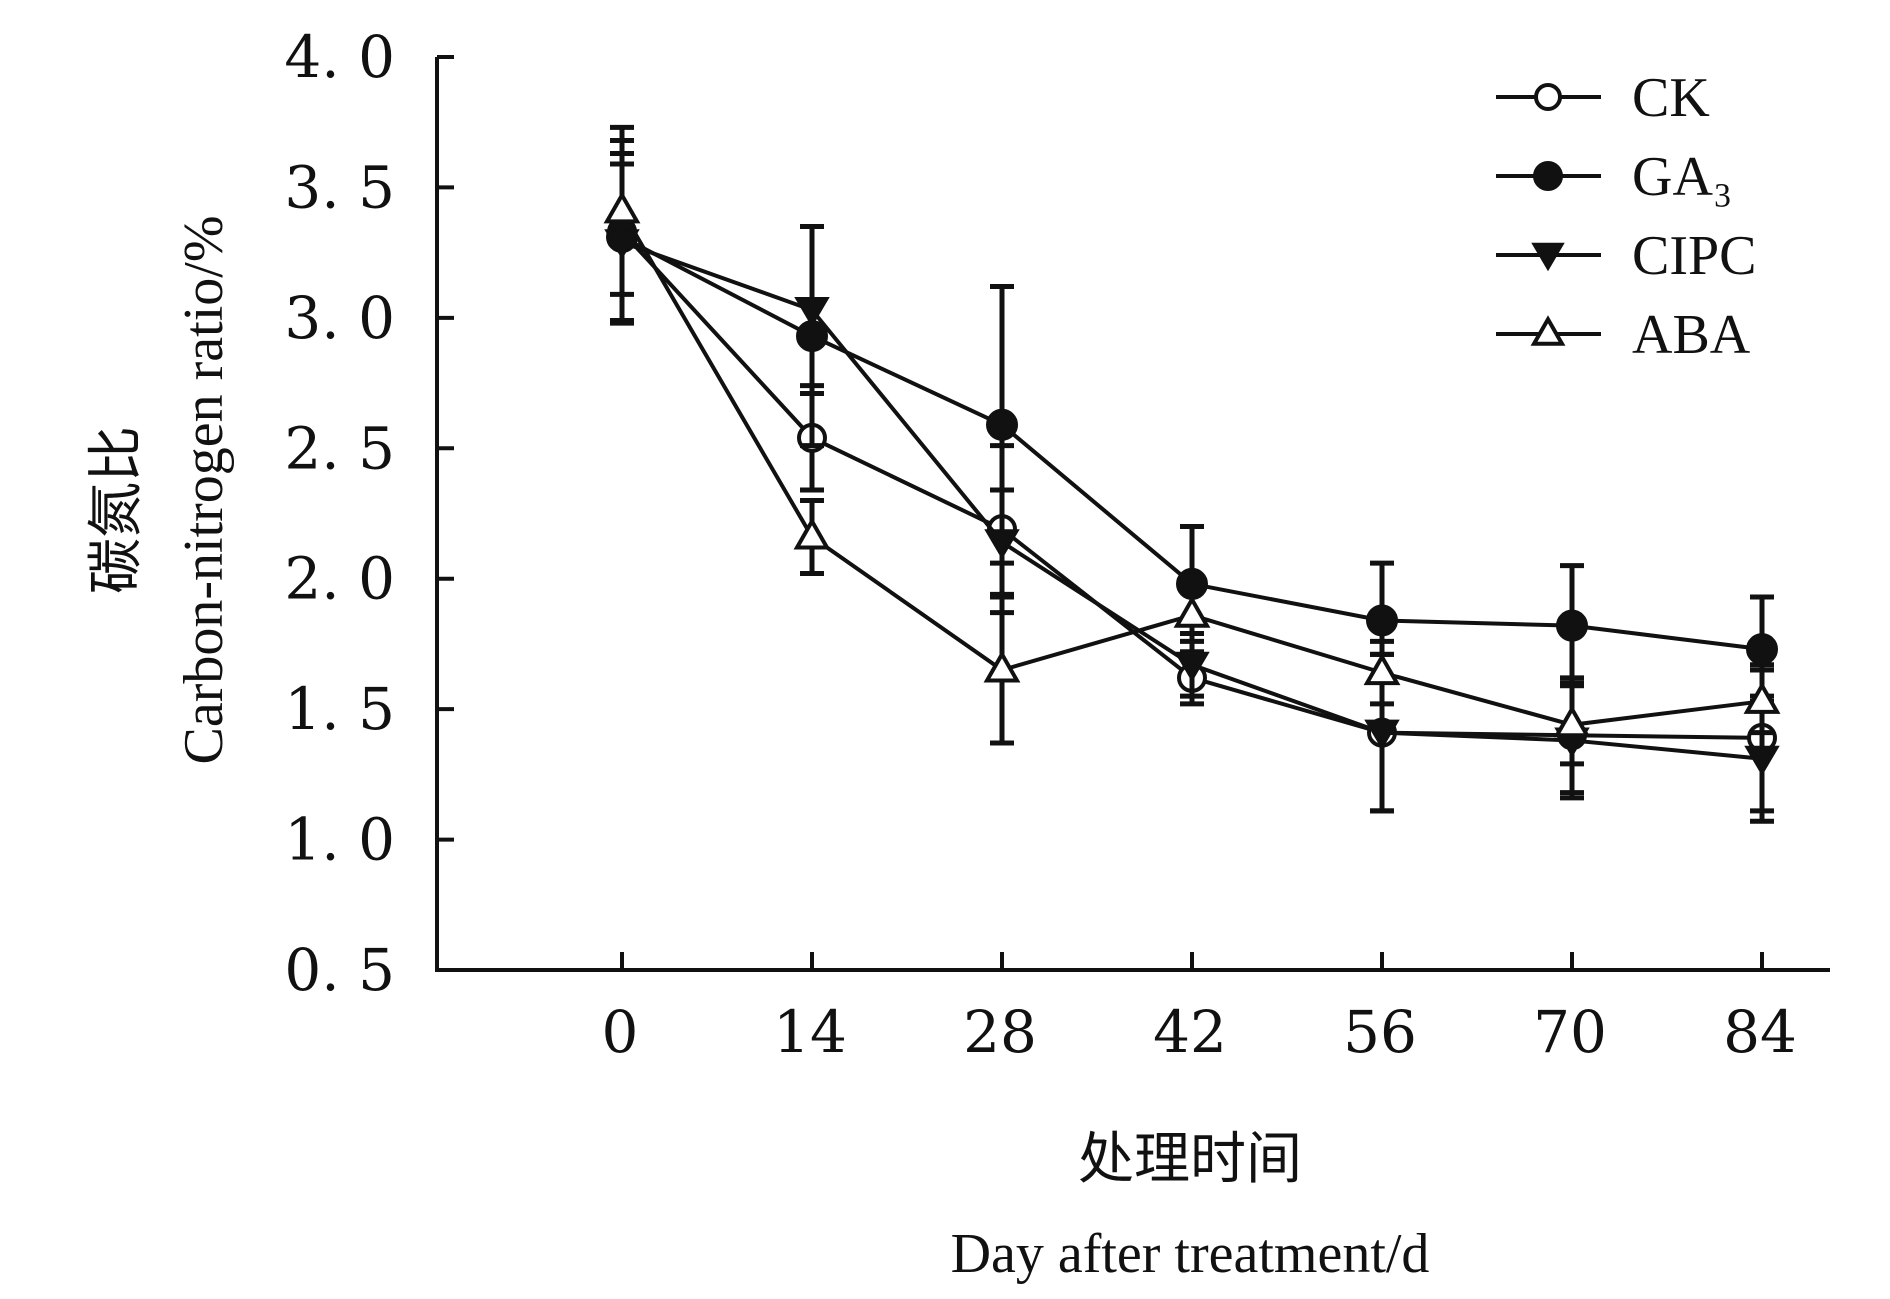  What do you see at coordinates (1626, 216) in the screenshot?
I see `legend: CK GA₃ CIPC ABA` at bounding box center [1626, 216].